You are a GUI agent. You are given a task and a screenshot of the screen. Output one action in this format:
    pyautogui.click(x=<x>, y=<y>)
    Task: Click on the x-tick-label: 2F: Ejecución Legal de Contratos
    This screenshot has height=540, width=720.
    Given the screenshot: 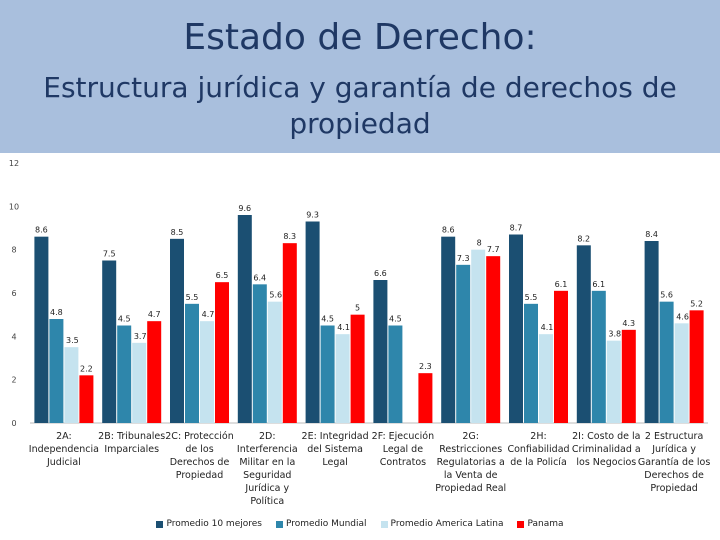 What is the action you would take?
    pyautogui.click(x=403, y=449)
    